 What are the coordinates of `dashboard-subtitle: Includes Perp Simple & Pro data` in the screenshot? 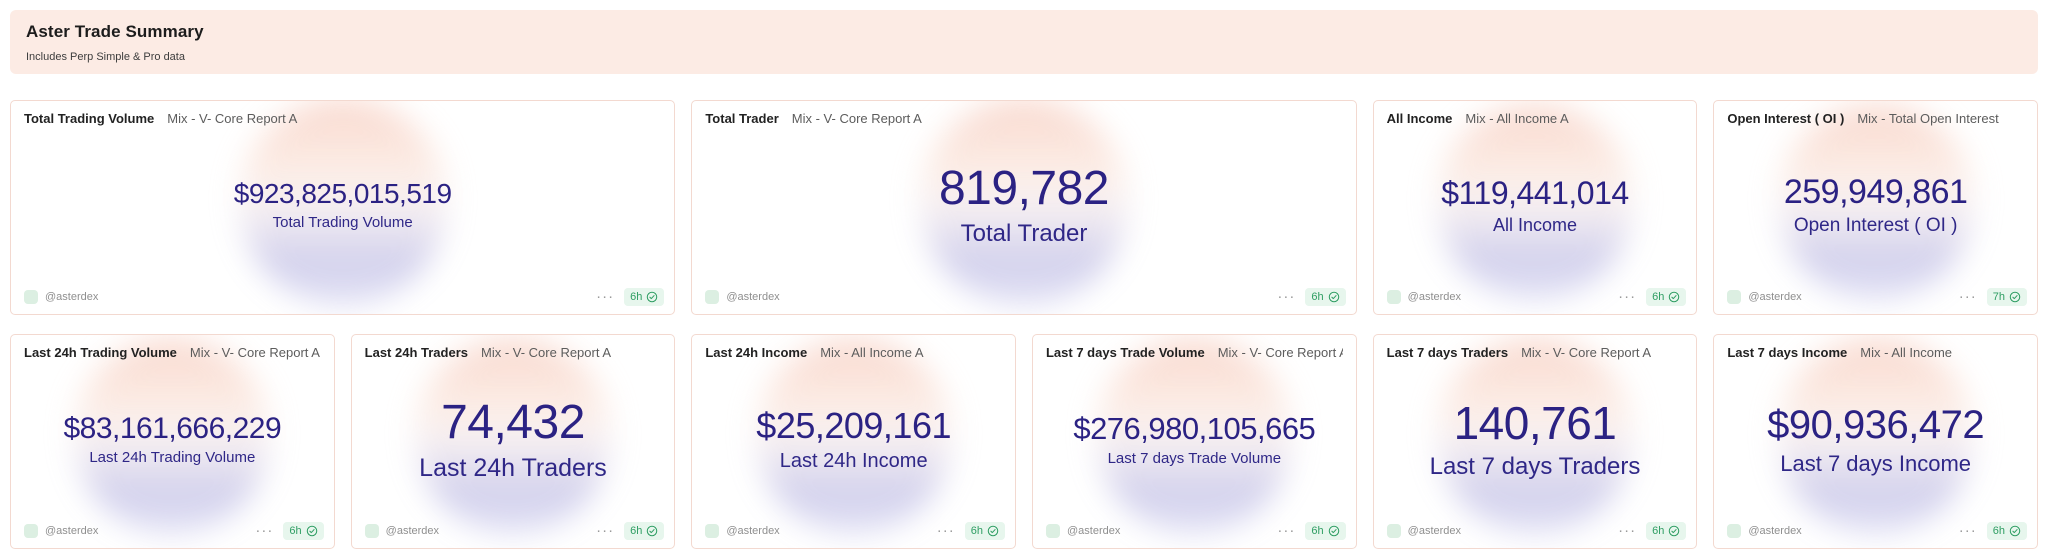 It's located at (105, 57).